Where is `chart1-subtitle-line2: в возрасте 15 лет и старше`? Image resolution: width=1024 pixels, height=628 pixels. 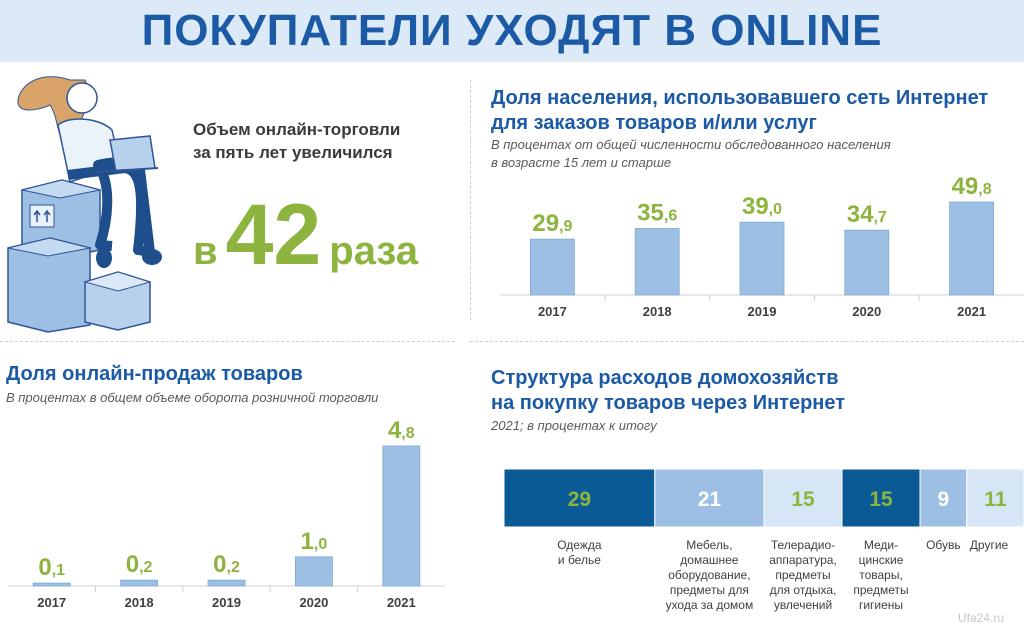 chart1-subtitle-line2: в возрасте 15 лет и старше is located at coordinates (581, 162).